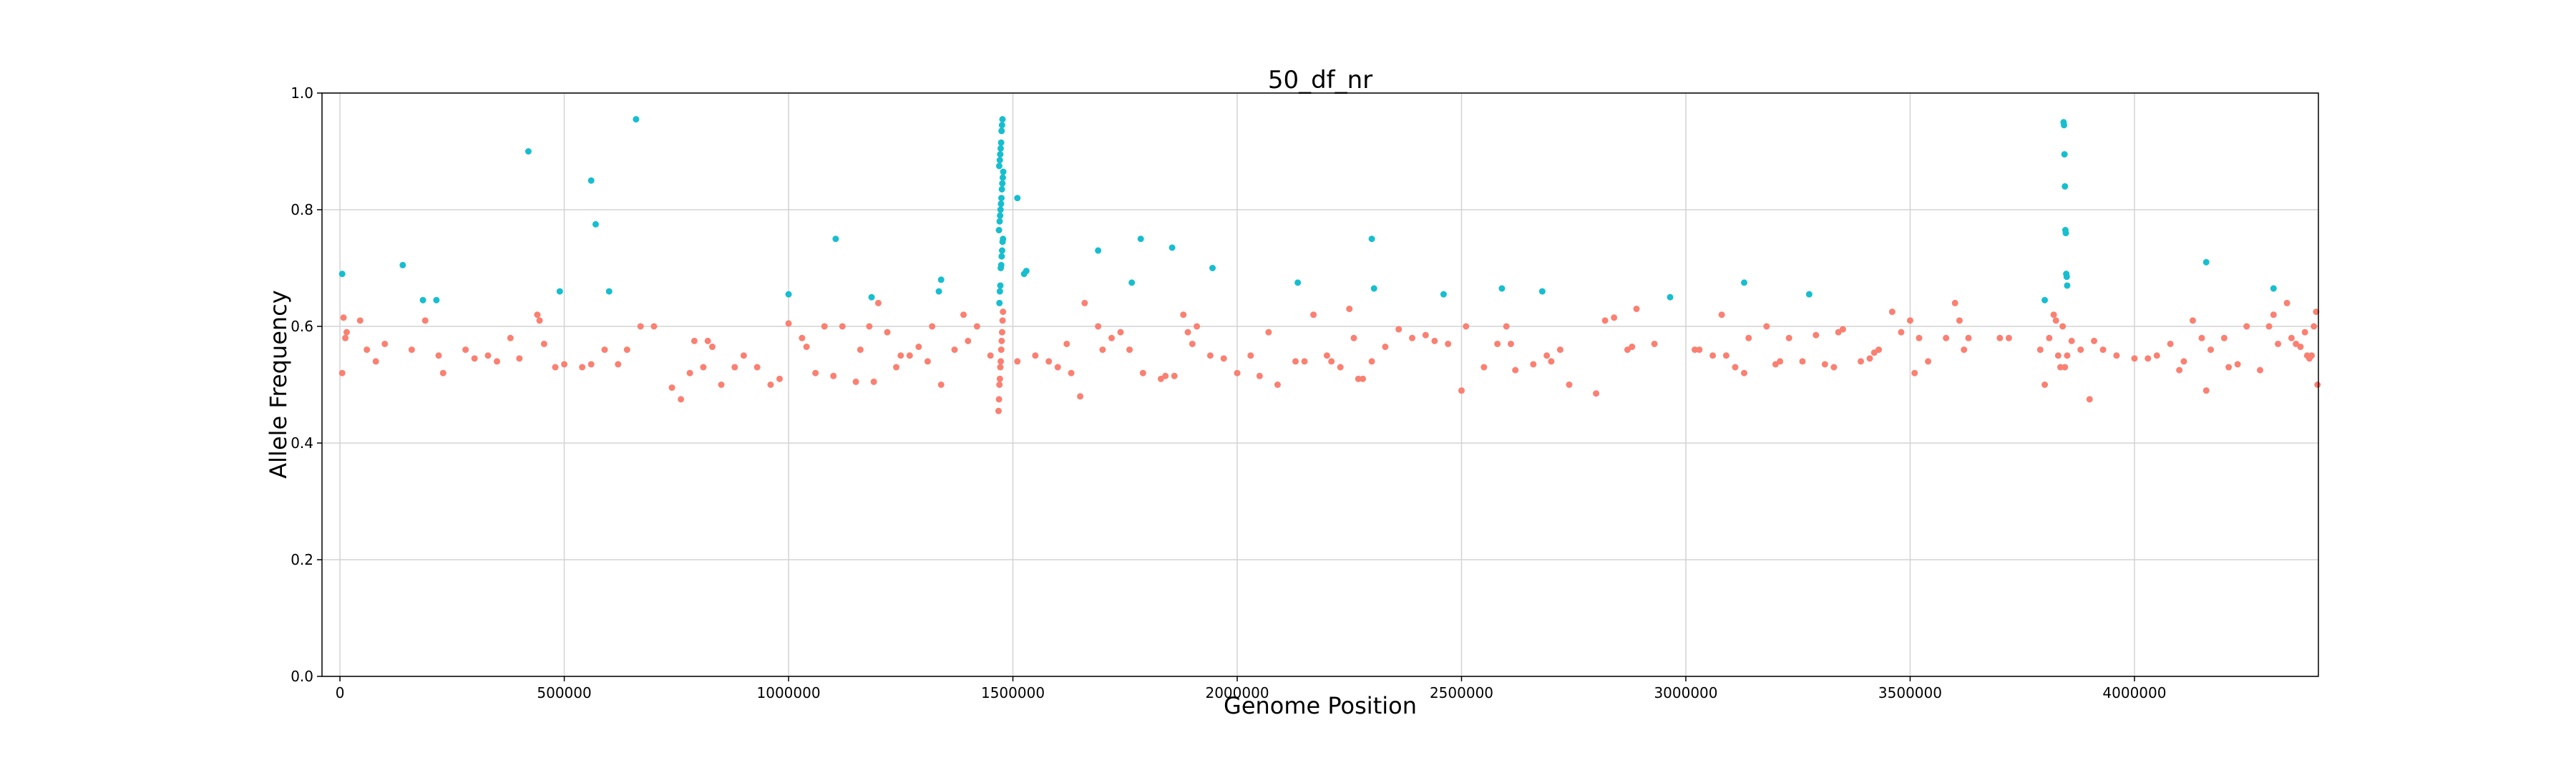  I want to click on y-tick-label: 0.8, so click(302, 209).